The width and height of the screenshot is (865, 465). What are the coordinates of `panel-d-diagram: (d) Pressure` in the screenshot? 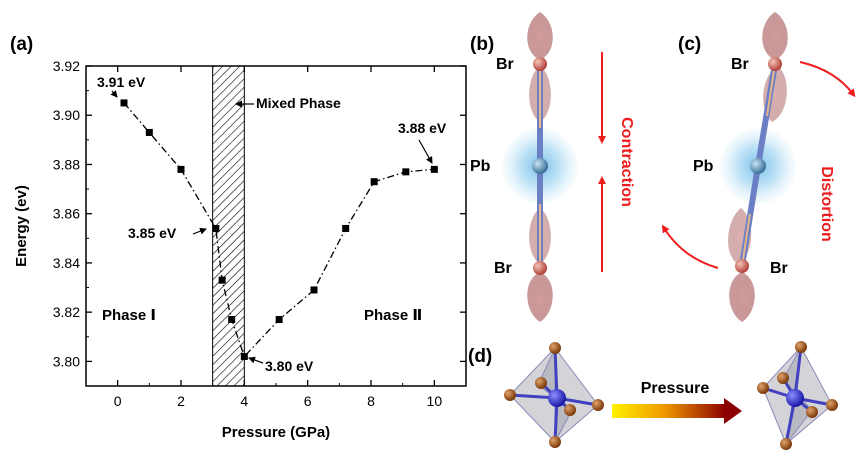 It's located at (653, 395).